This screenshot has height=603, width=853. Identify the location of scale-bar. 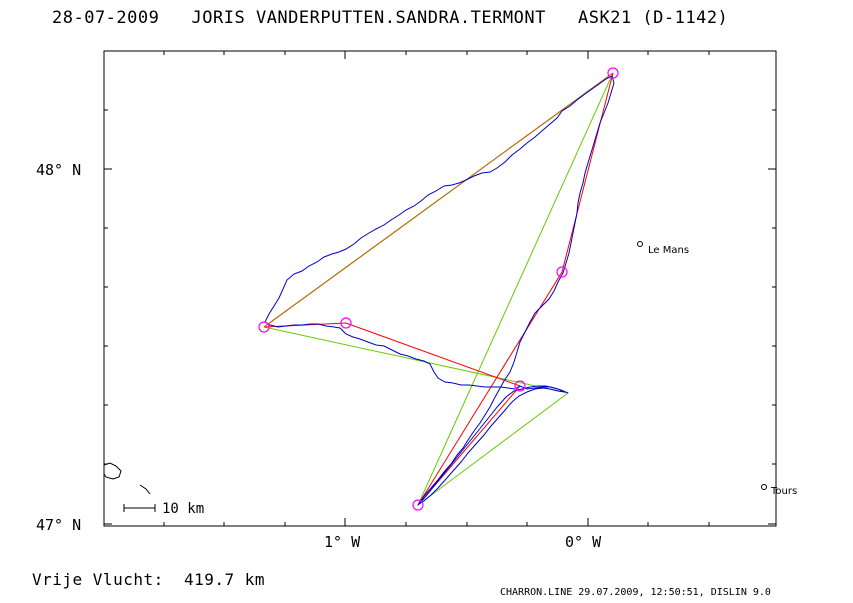
(139, 508).